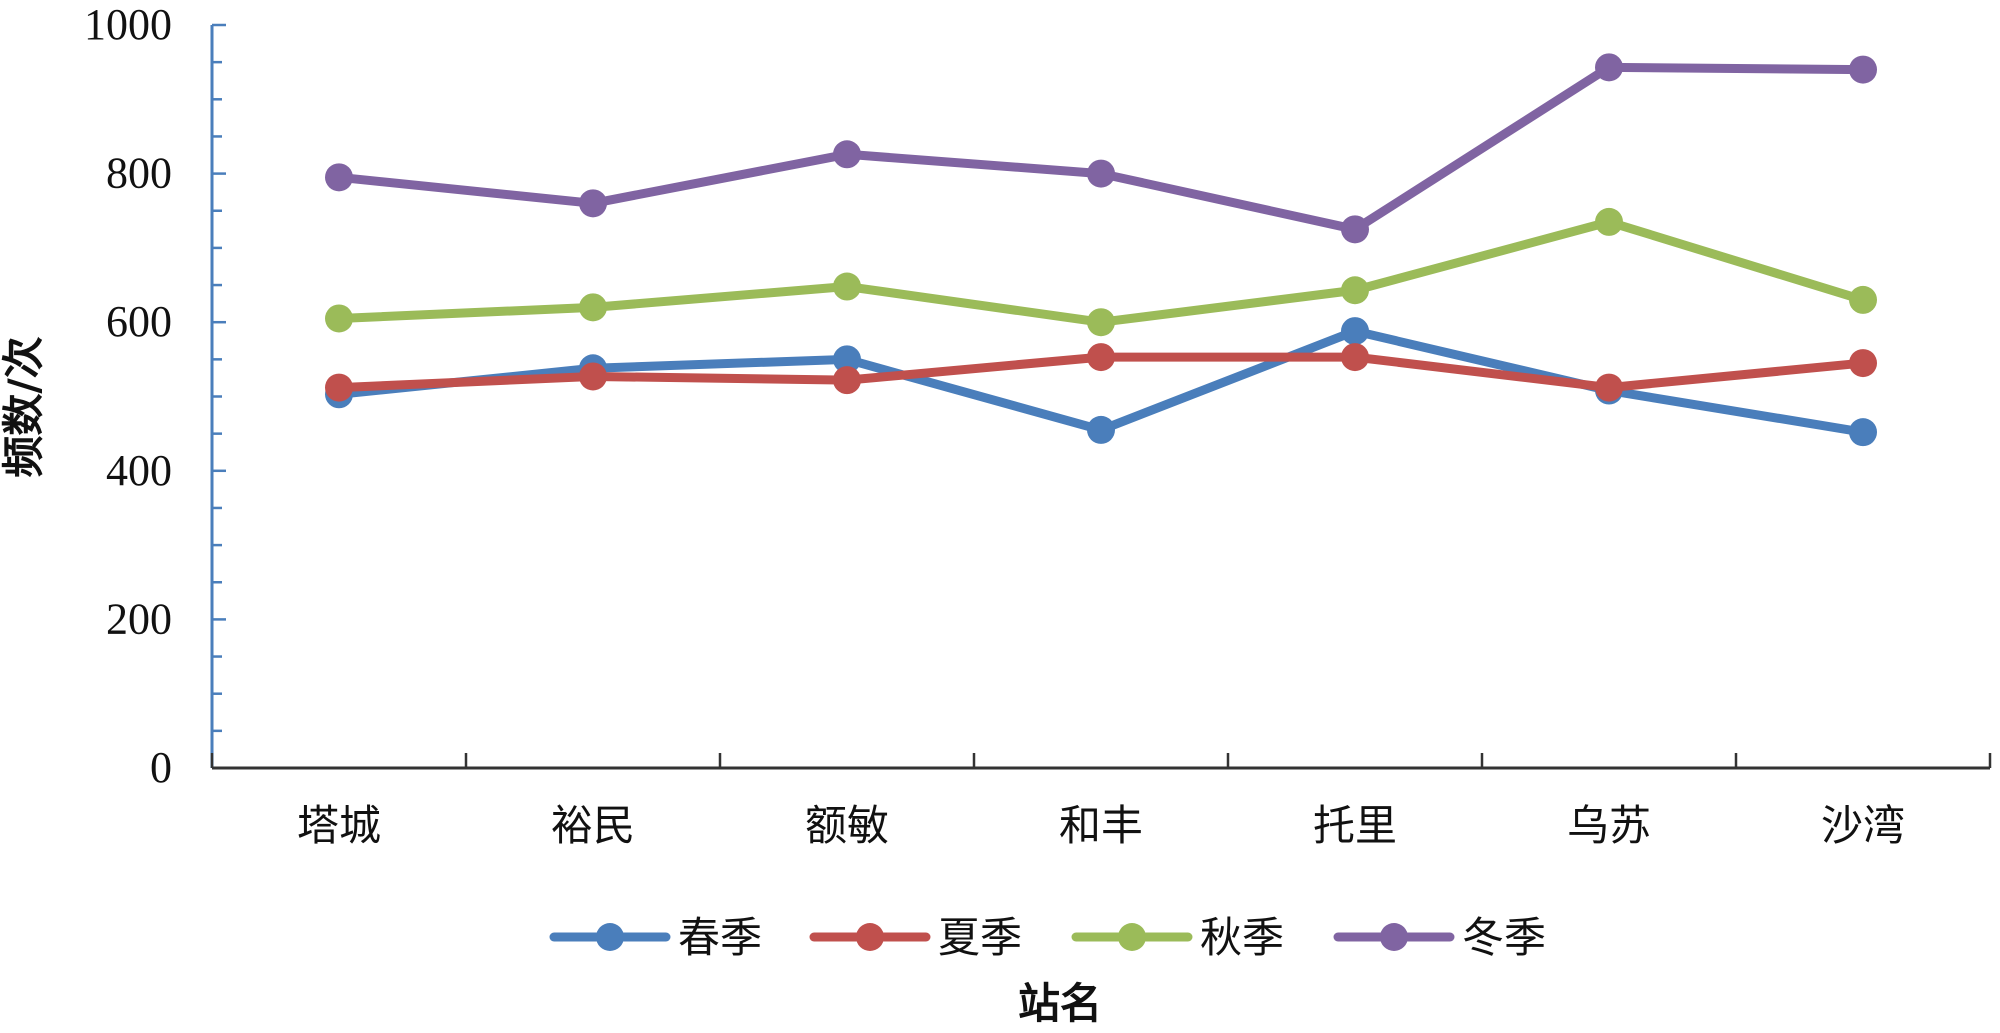 The height and width of the screenshot is (1033, 2000). I want to click on x-axis: 塔城 裕民 额敏 和丰 托里 乌苏 沙湾, so click(1101, 801).